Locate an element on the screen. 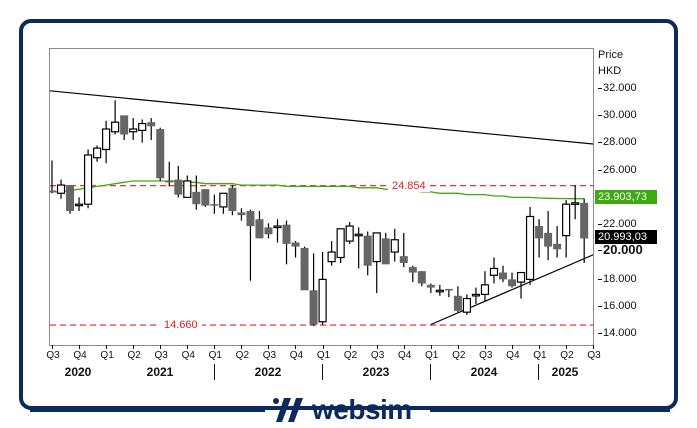  year-label: 2021 is located at coordinates (160, 372).